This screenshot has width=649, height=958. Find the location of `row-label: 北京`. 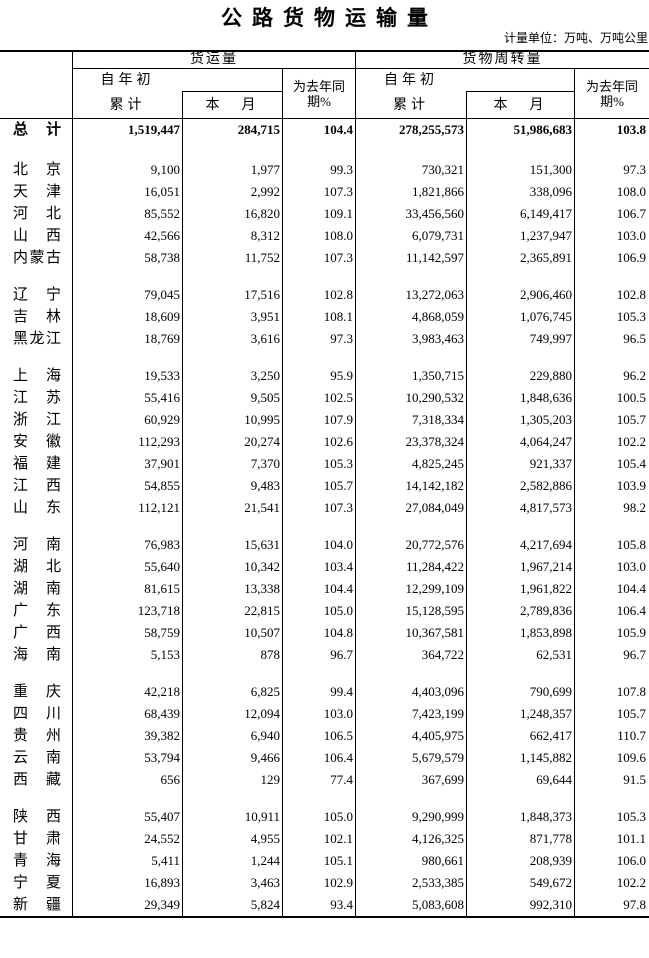

row-label: 北京 is located at coordinates (37, 170).